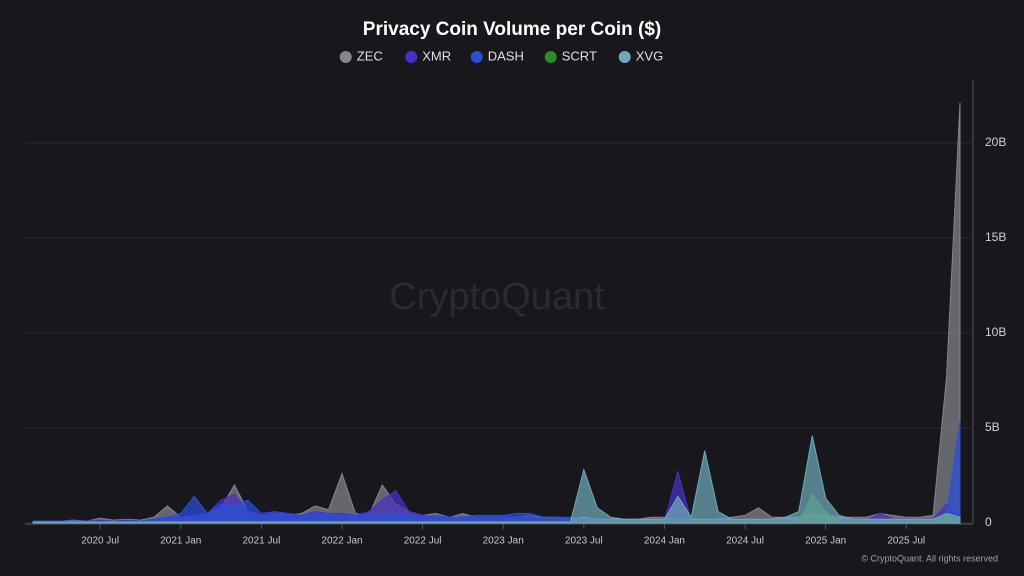  I want to click on legend-label: DASH, so click(506, 55).